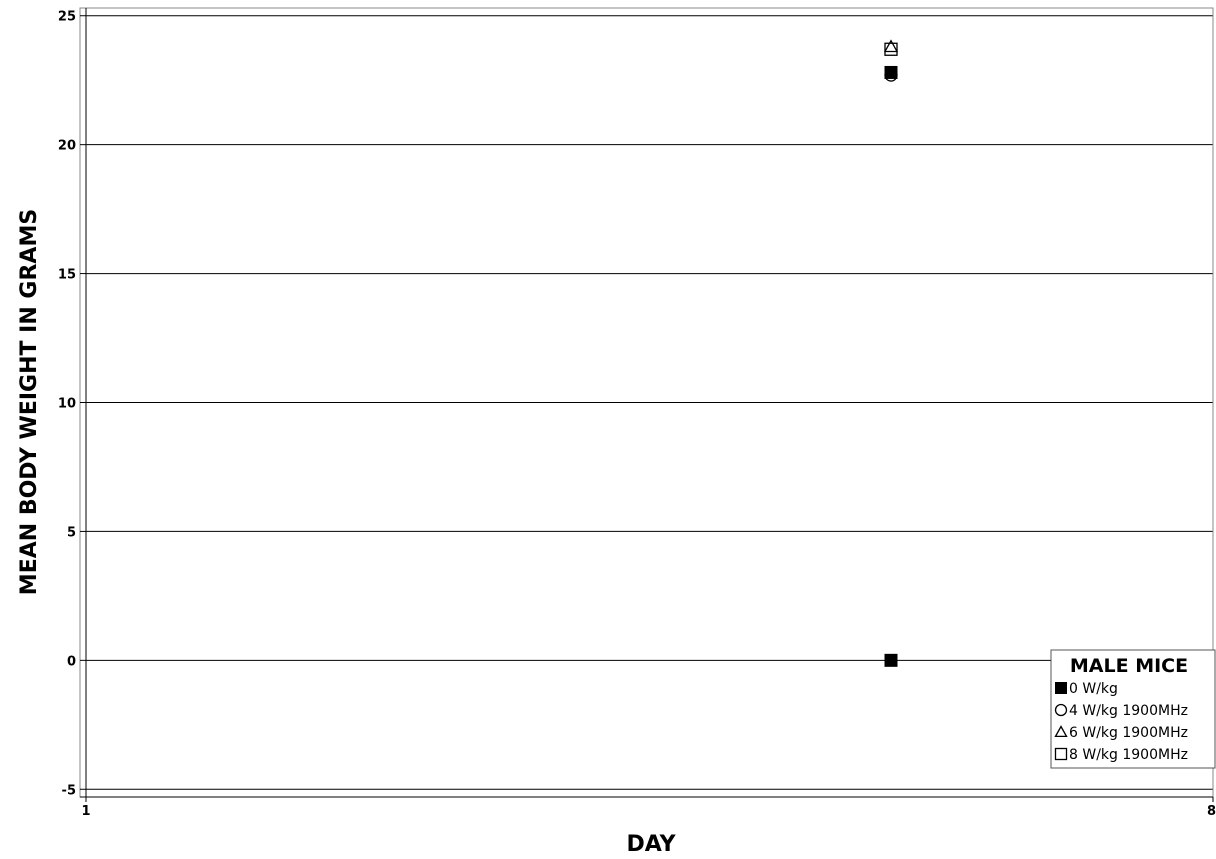 This screenshot has width=1216, height=859. Describe the element at coordinates (651, 844) in the screenshot. I see `x-axis-title: DAY` at that location.